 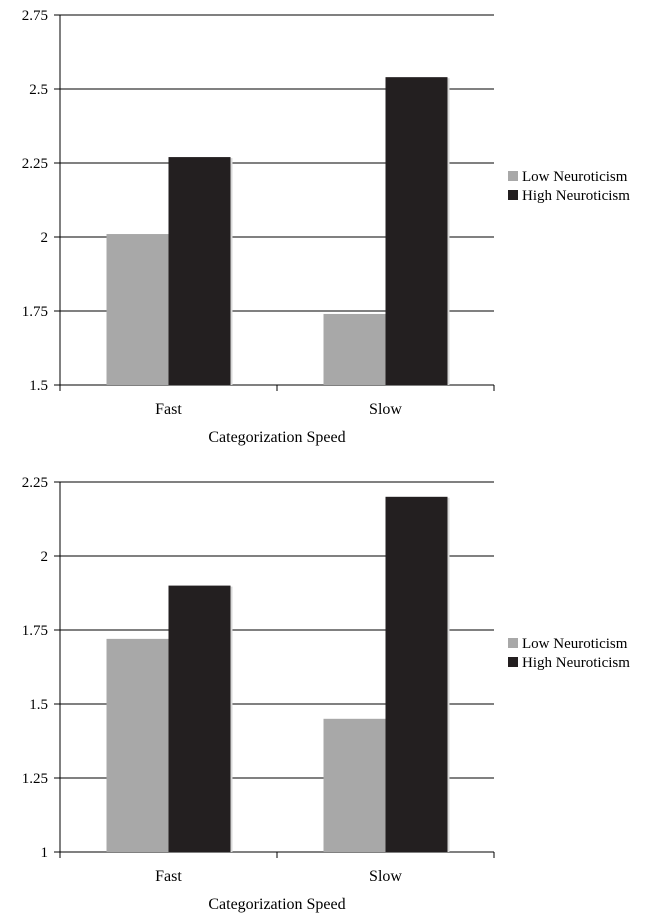 What do you see at coordinates (45, 853) in the screenshot?
I see `y-tick-label: 1` at bounding box center [45, 853].